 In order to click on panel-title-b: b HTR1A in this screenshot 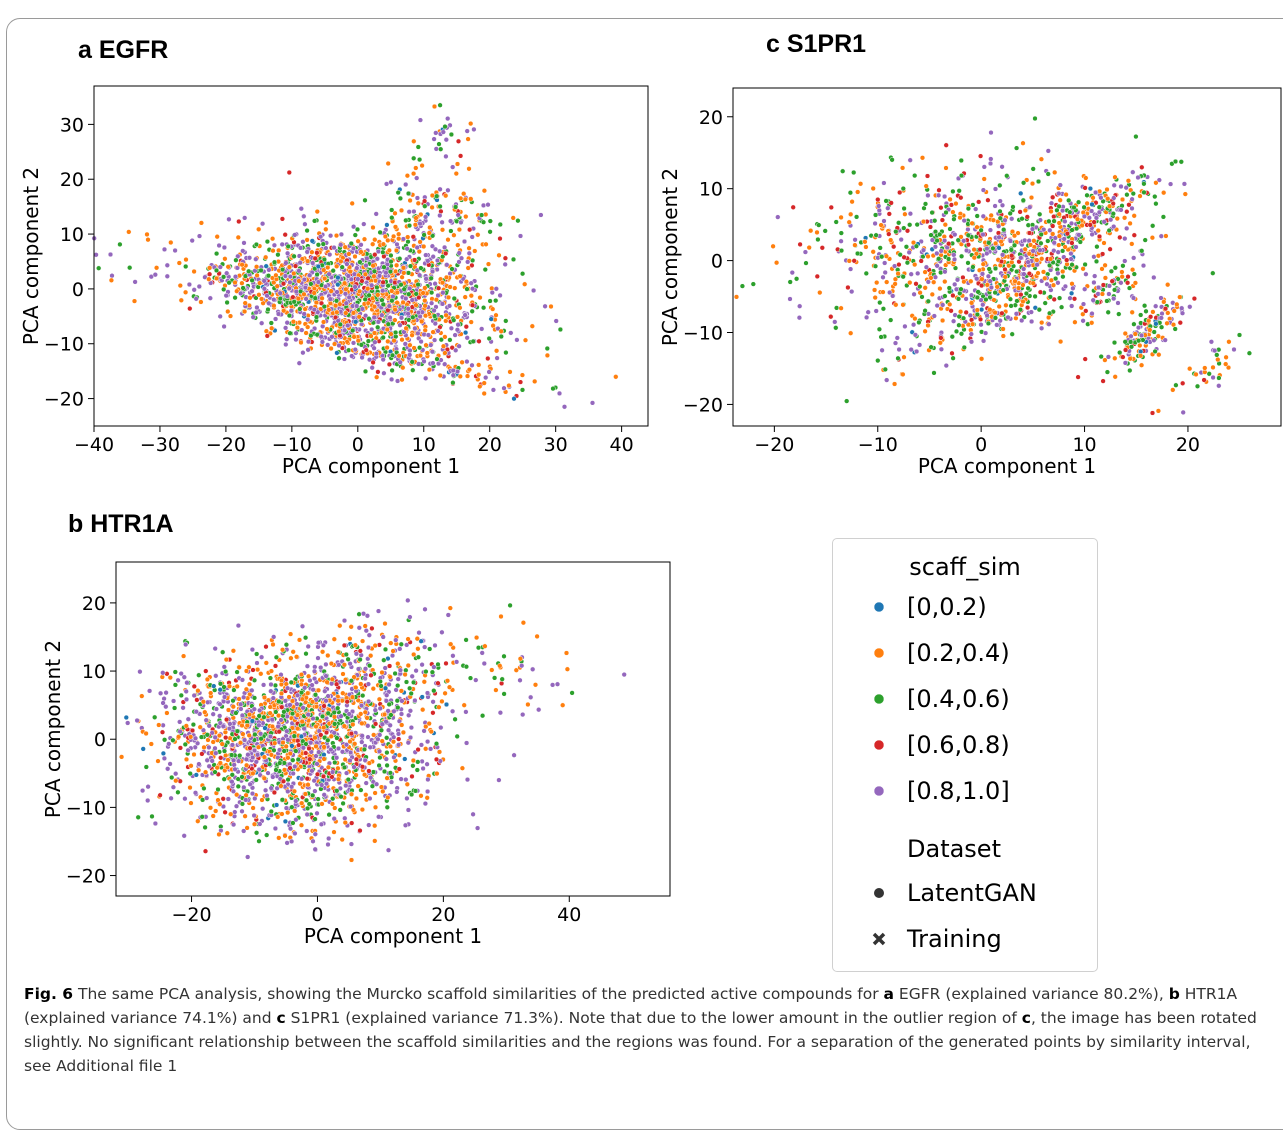, I will do `click(121, 524)`.